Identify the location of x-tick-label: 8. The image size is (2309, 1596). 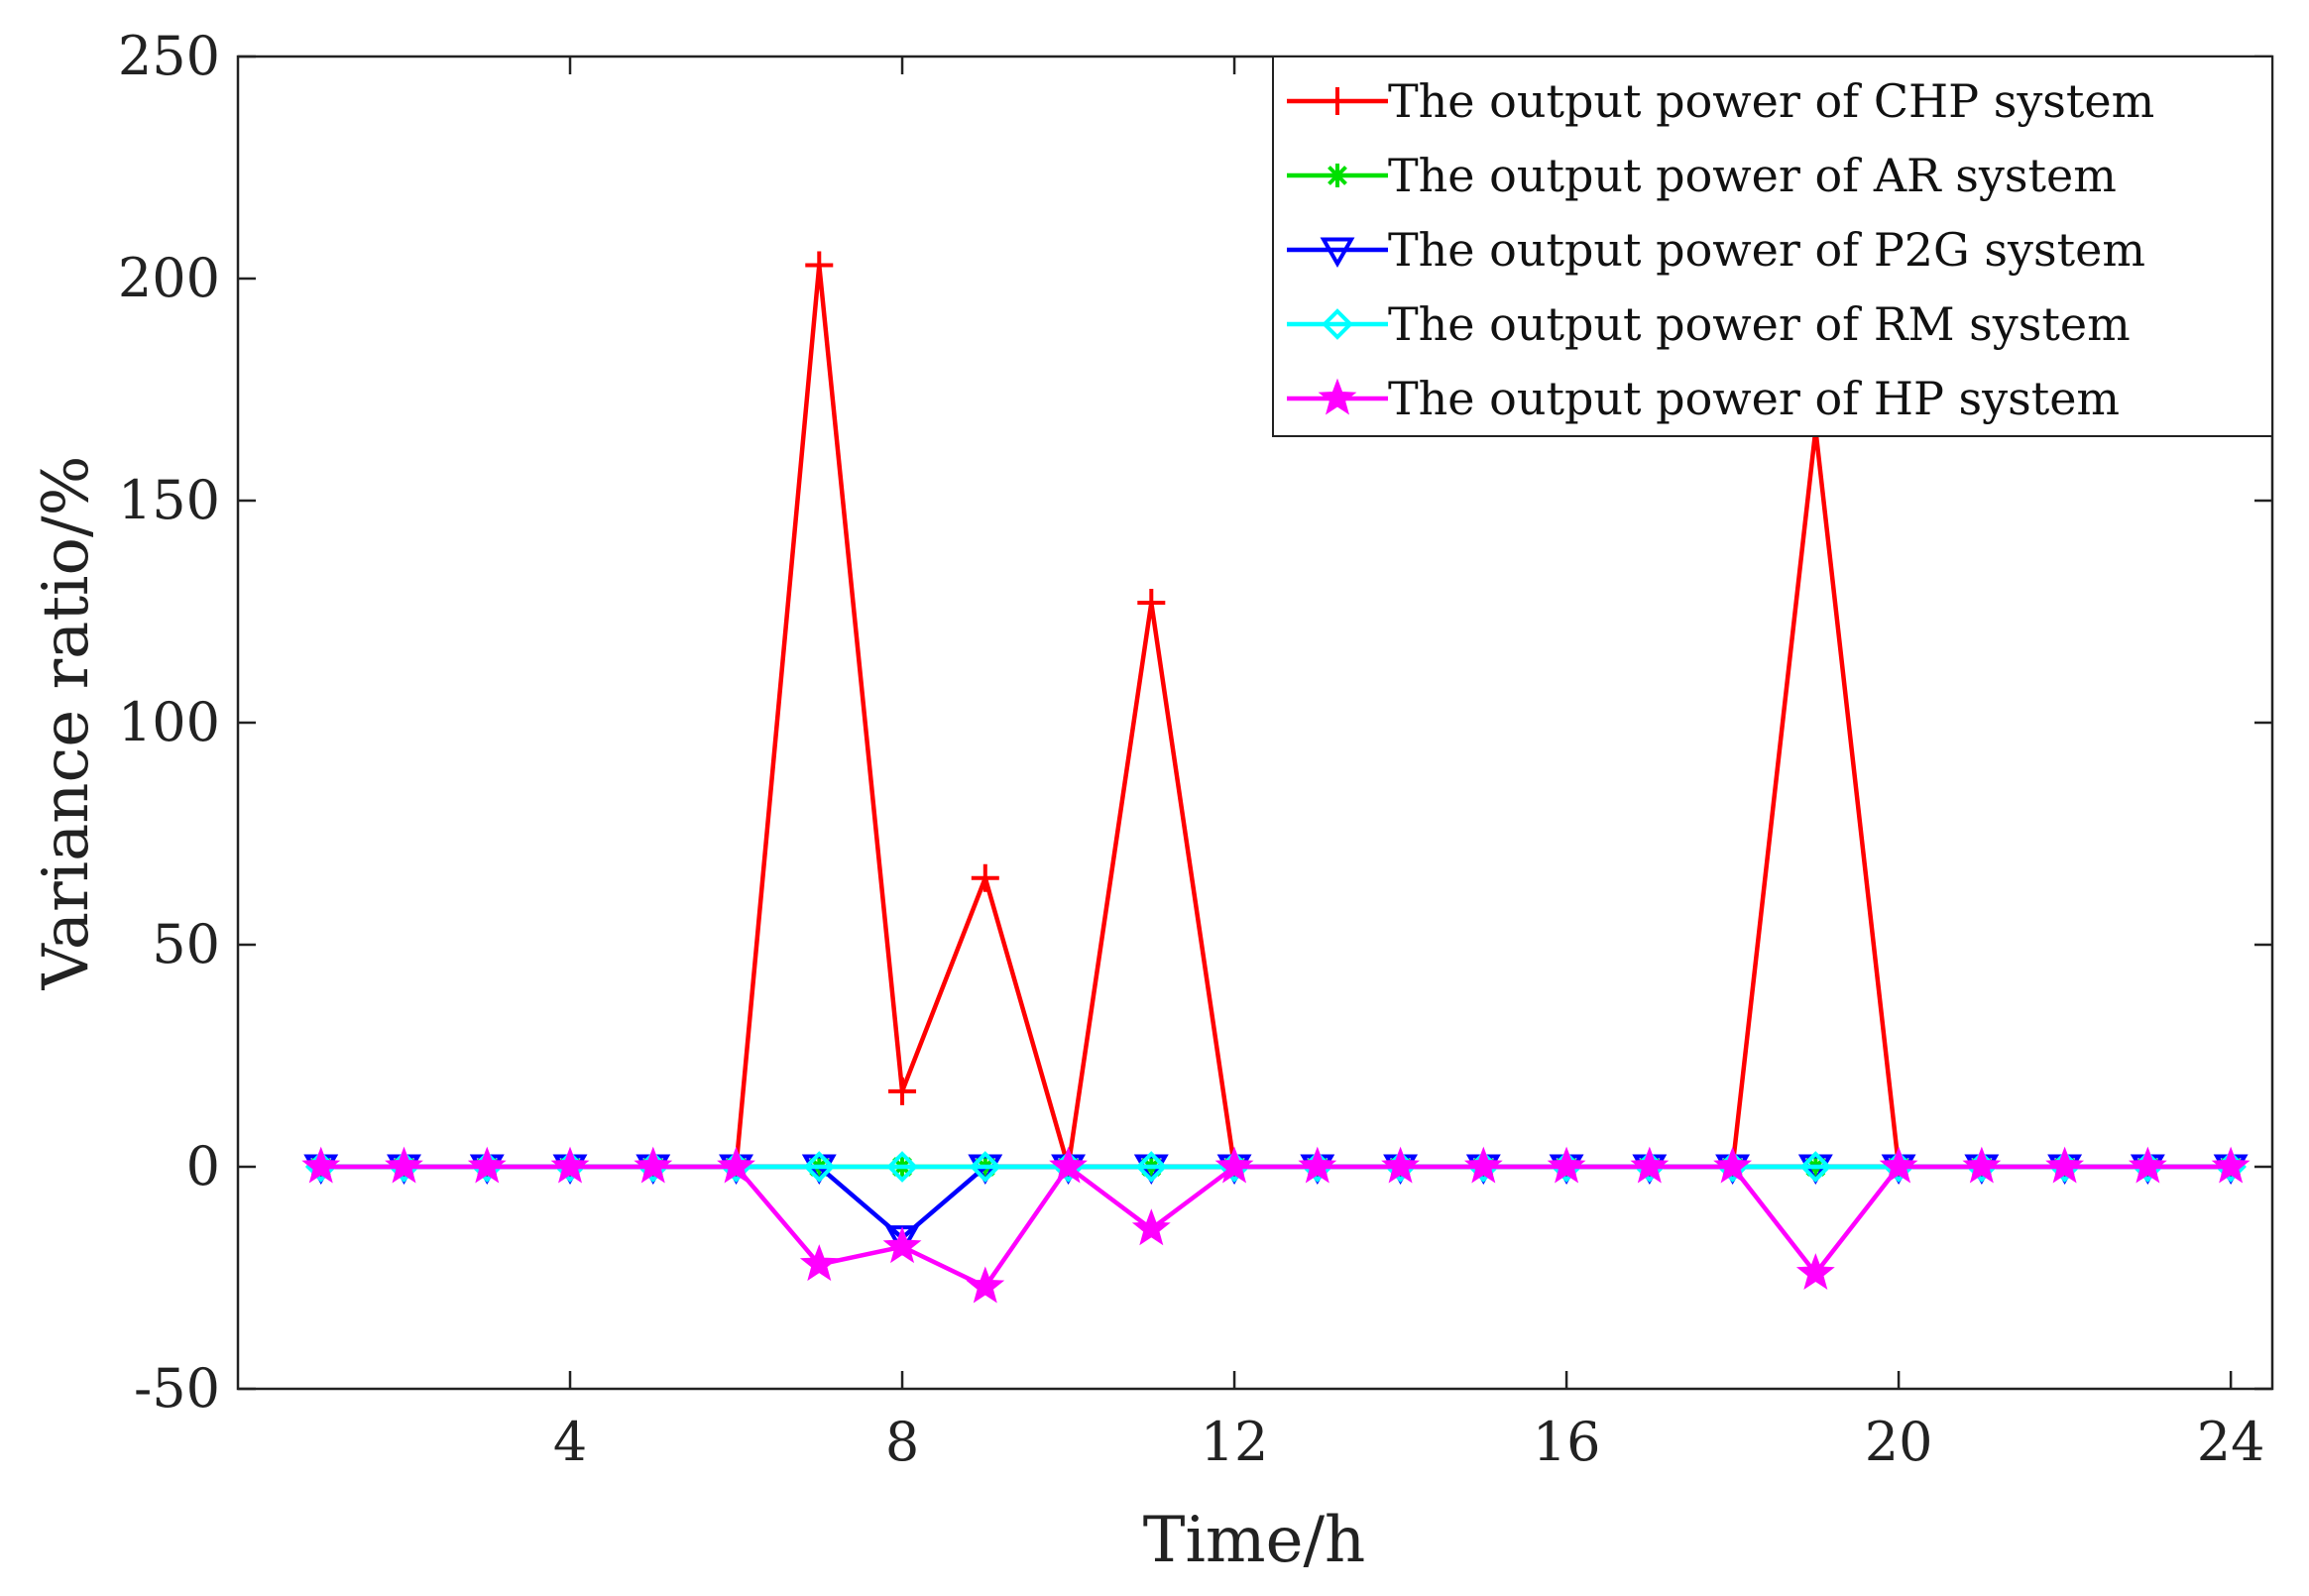
(902, 1442).